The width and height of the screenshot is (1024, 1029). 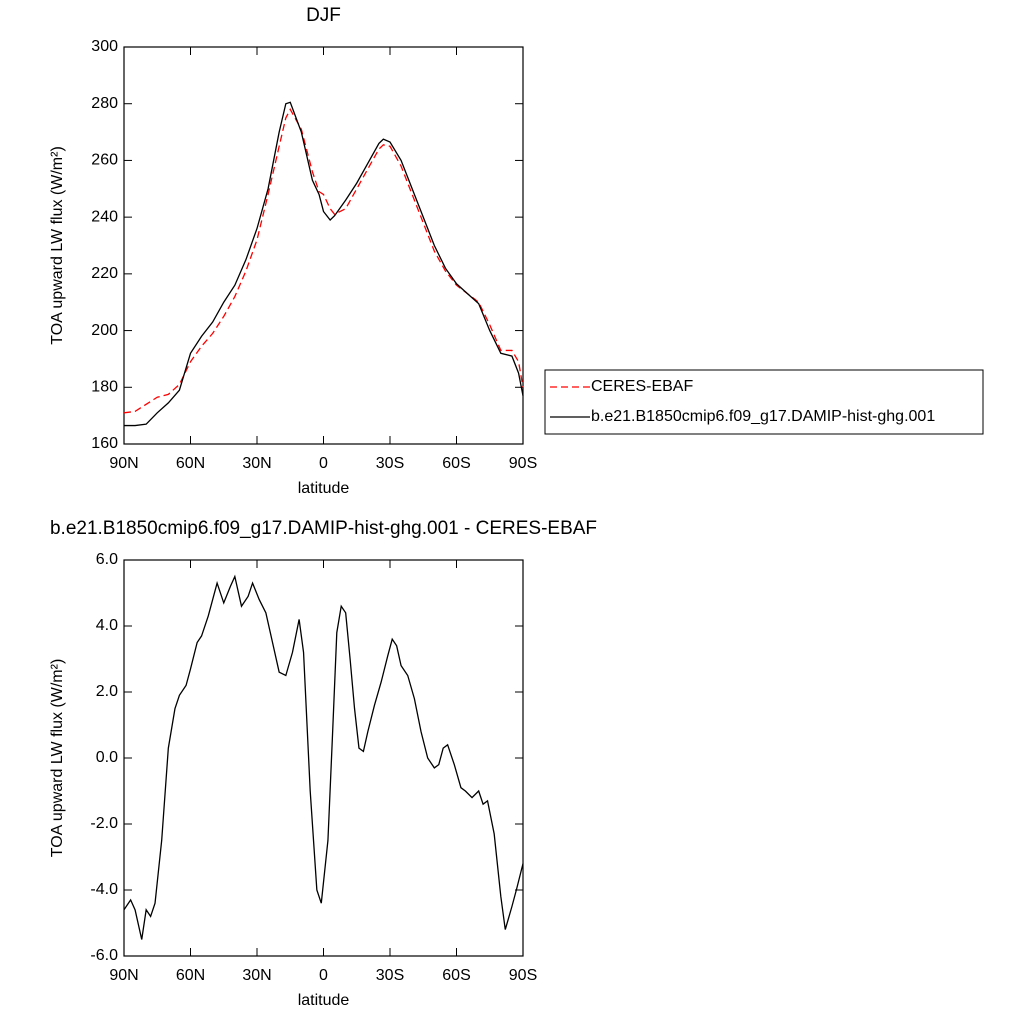 What do you see at coordinates (107, 691) in the screenshot?
I see `y-tick-label: 2.0` at bounding box center [107, 691].